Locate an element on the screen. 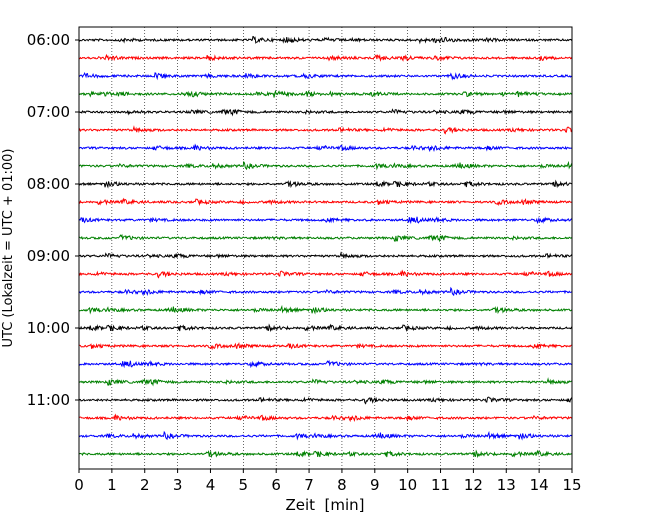  x-tick-label: 3 is located at coordinates (178, 485).